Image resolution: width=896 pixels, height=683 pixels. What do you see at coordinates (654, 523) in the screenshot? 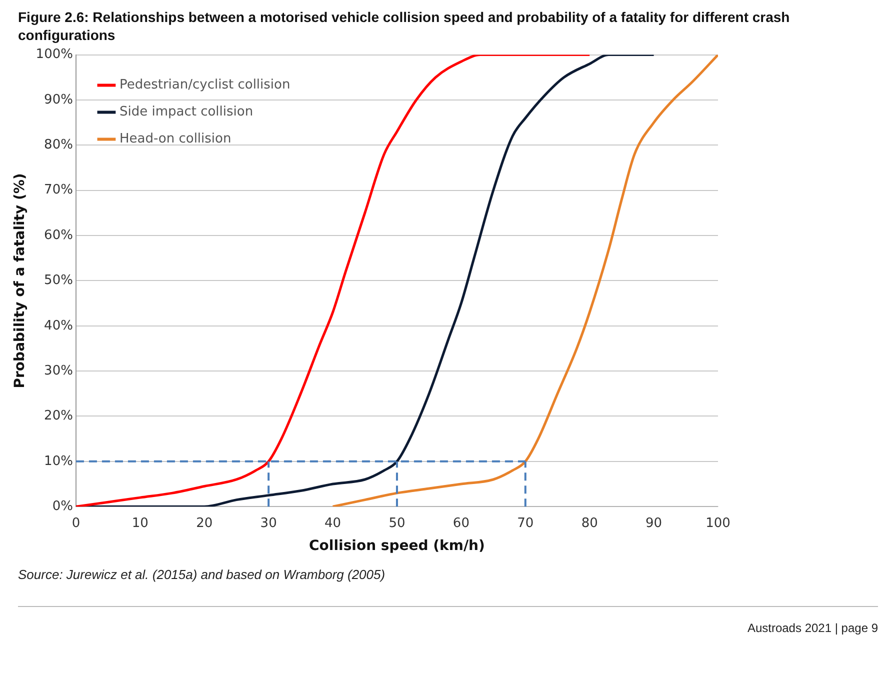
I see `x-tick-label: 90` at bounding box center [654, 523].